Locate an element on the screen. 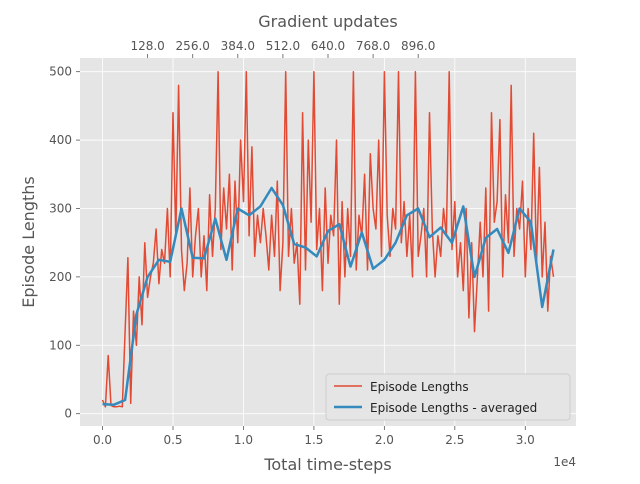  y-tick-label: 0 is located at coordinates (68, 414).